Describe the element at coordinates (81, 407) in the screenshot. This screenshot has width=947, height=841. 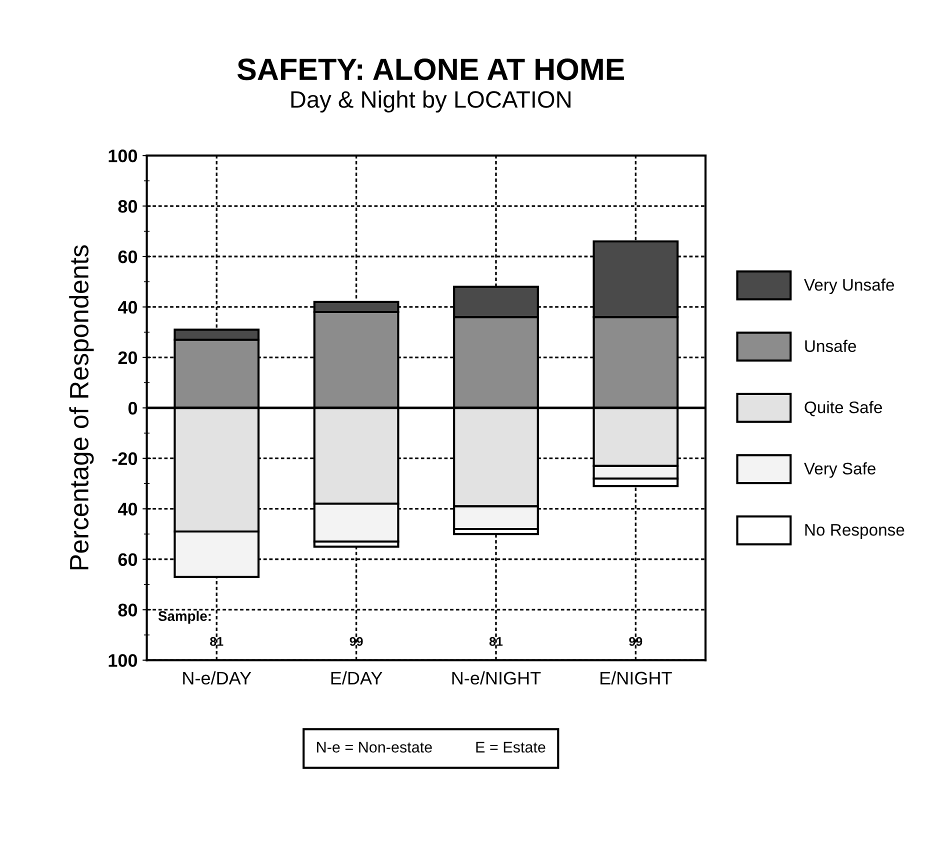
I see `y-axis-title: Percentage of Respondents` at that location.